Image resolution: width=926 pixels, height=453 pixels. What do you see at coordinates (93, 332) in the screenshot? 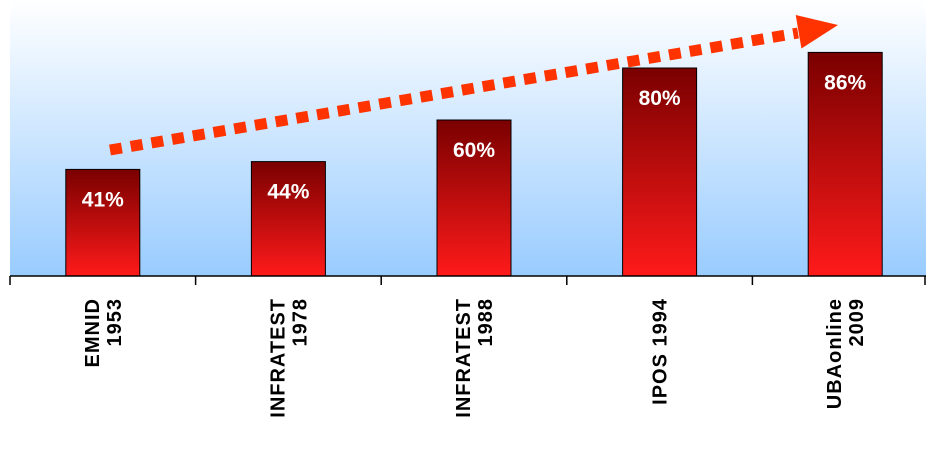
I see `category-tick-label: EMNID` at bounding box center [93, 332].